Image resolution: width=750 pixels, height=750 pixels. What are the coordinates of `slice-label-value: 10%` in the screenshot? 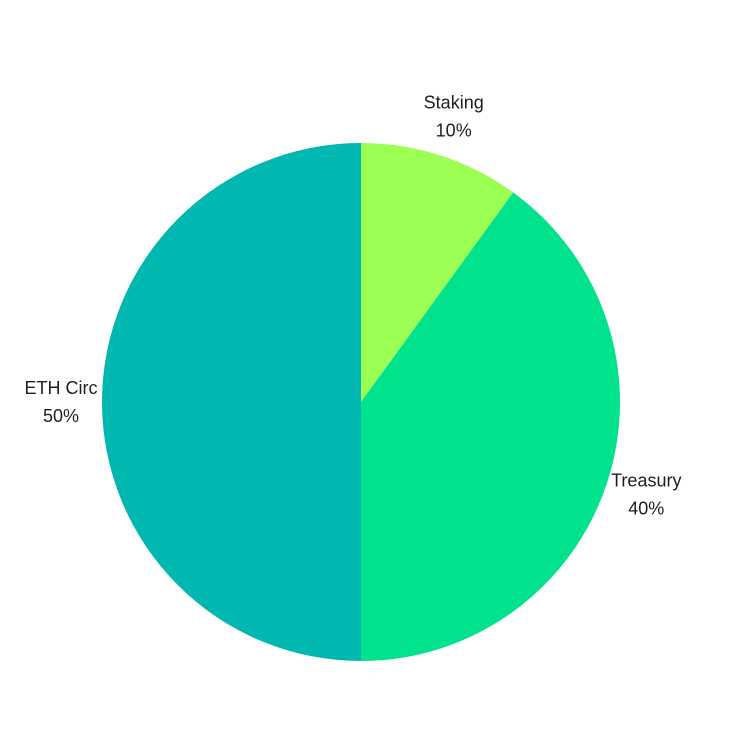 It's located at (454, 131).